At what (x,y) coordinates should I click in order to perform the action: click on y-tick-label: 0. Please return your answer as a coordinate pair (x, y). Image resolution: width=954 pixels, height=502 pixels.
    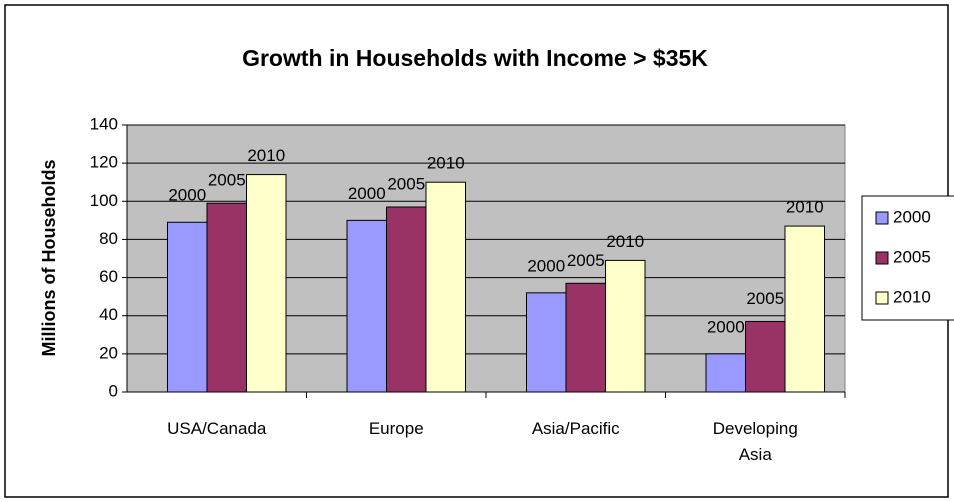
    Looking at the image, I should click on (113, 390).